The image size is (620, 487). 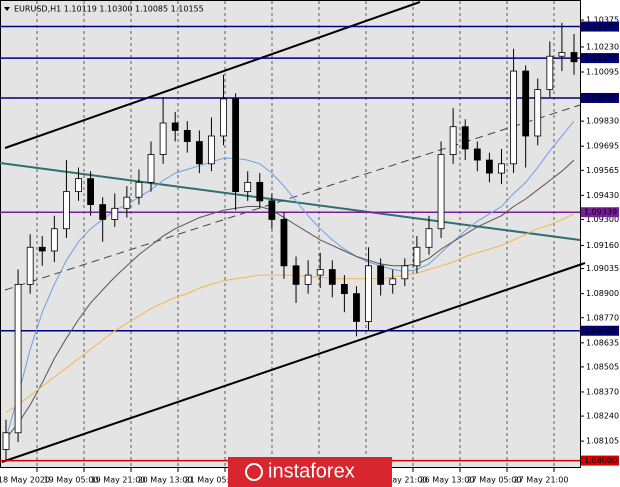 What do you see at coordinates (602, 146) in the screenshot?
I see `y-tick-label: 1.09695` at bounding box center [602, 146].